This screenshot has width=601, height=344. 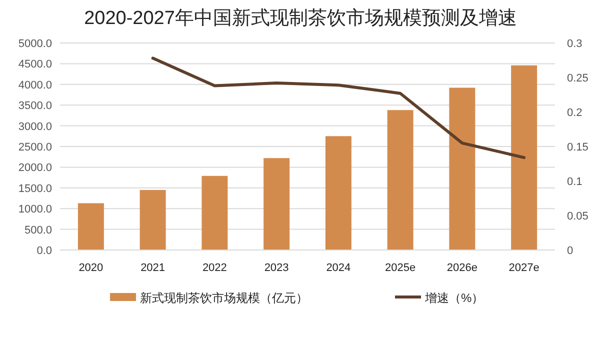 I want to click on legend-label: 增速（%）, so click(x=454, y=298).